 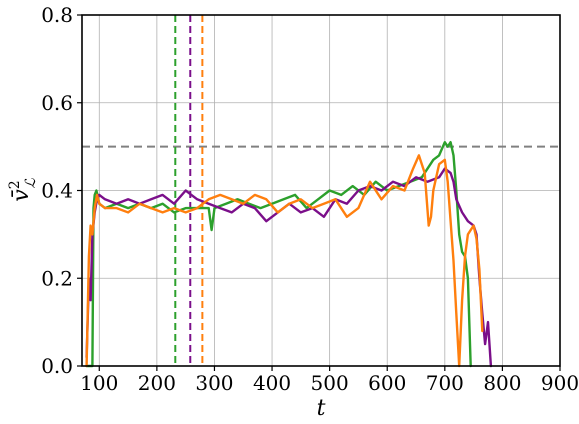 I want to click on x-tick-label: 400, so click(x=272, y=383).